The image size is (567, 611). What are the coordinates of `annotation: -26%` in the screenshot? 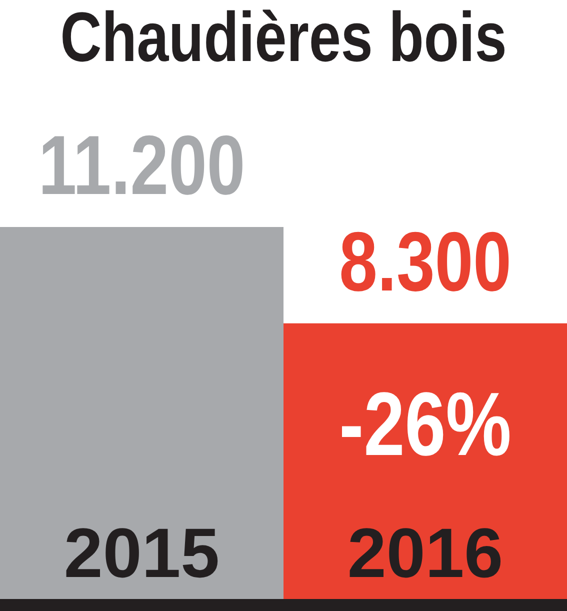 It's located at (425, 425).